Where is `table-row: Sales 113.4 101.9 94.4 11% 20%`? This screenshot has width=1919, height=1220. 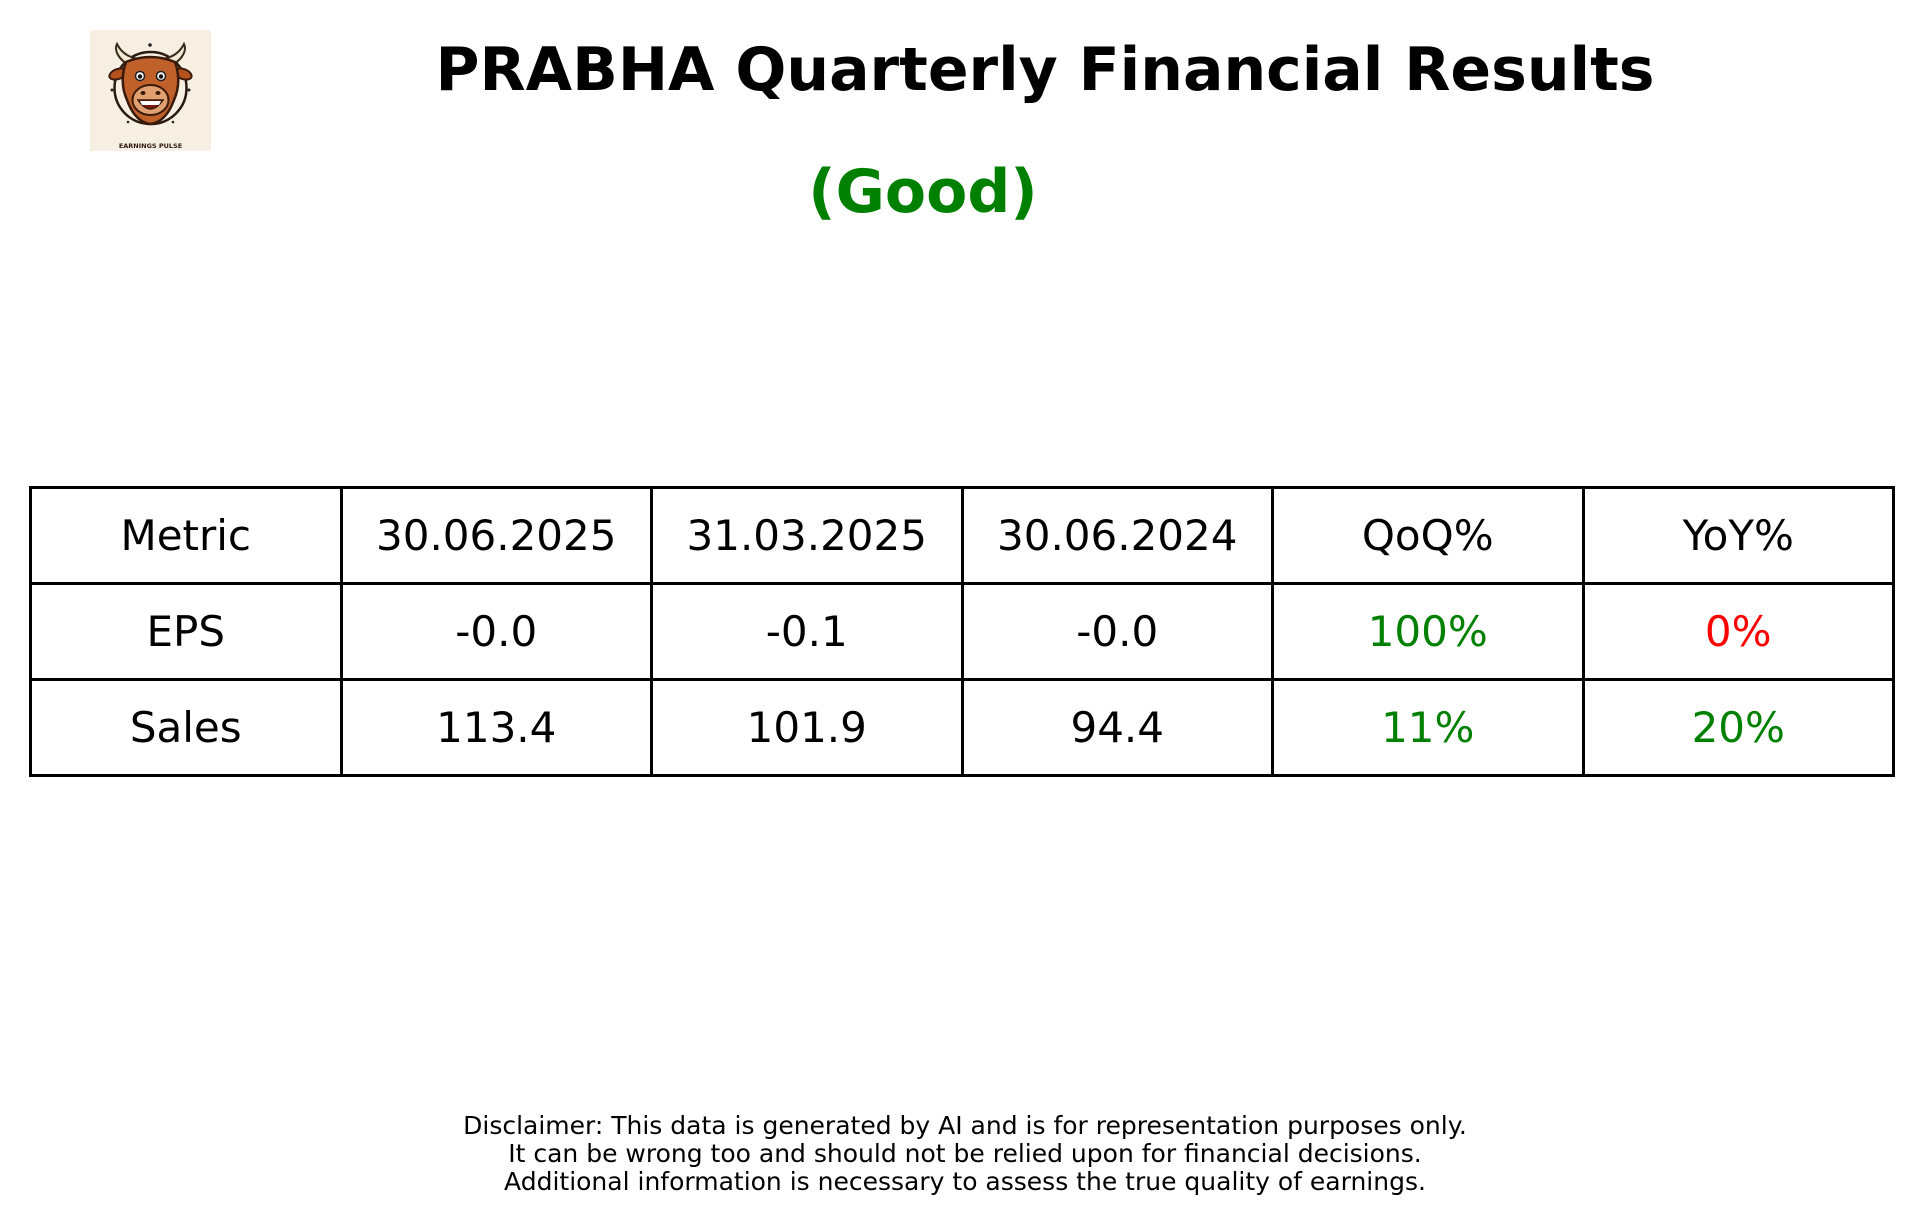
table-row: Sales 113.4 101.9 94.4 11% 20% is located at coordinates (962, 727).